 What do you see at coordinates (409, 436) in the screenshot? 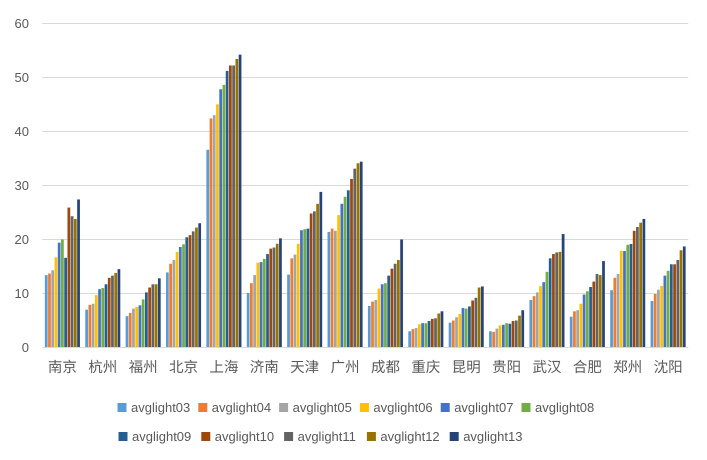
I see `svg-text: avglight12` at bounding box center [409, 436].